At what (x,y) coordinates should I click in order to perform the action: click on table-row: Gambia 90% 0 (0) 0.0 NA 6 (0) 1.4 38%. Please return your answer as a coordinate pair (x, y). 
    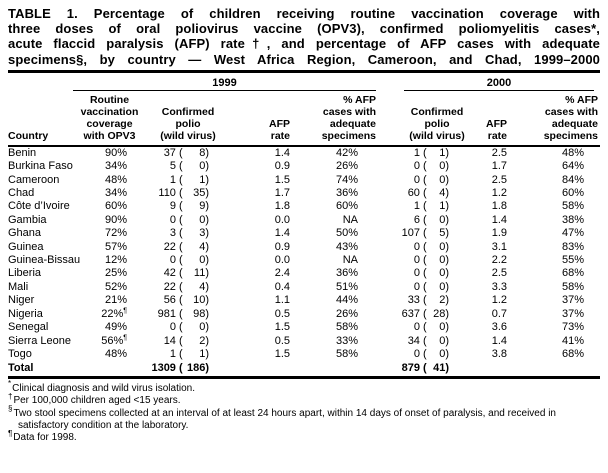
    Looking at the image, I should click on (304, 220).